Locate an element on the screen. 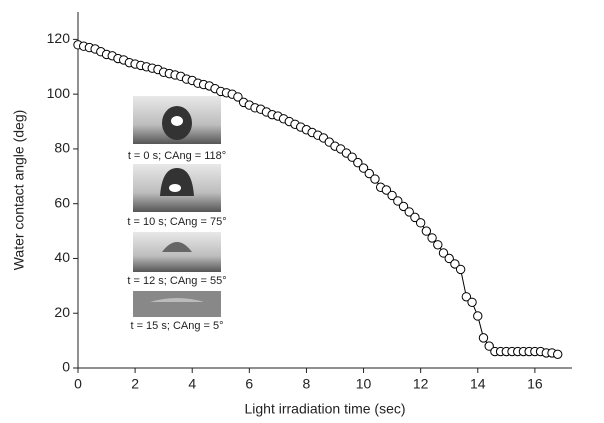  x-tick-label: 8 is located at coordinates (307, 384).